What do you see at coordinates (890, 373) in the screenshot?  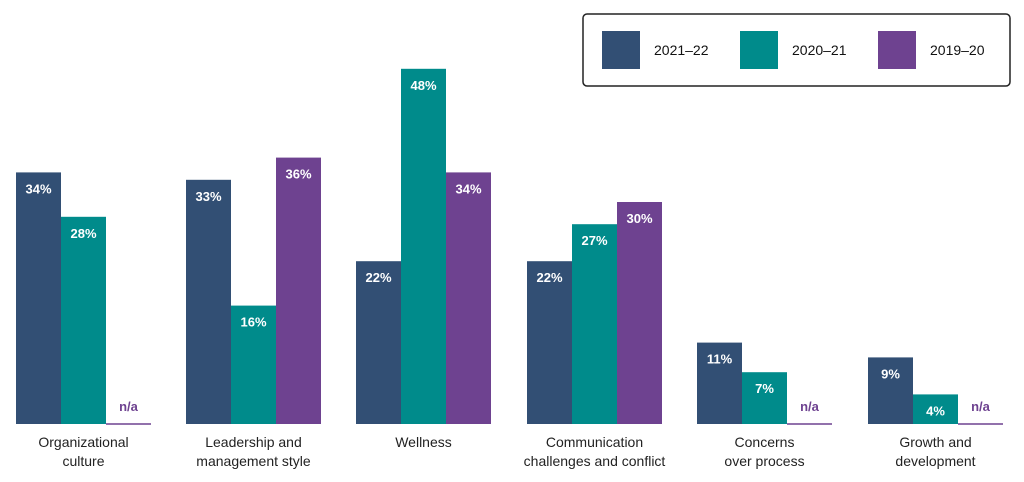 I see `value-label-growth-and-development-2021-22: 9%` at bounding box center [890, 373].